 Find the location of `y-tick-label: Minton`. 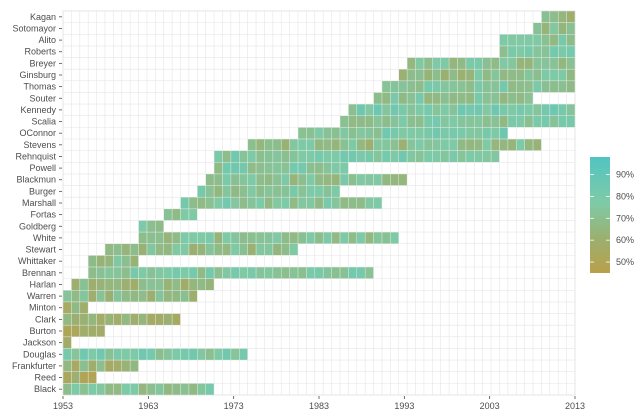

y-tick-label: Minton is located at coordinates (42, 308).